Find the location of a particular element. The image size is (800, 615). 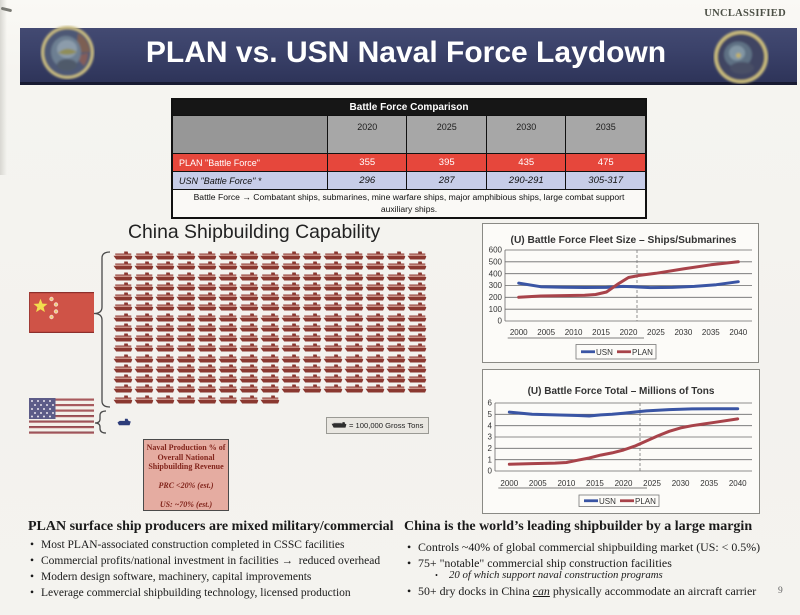

svg-text: 400 is located at coordinates (496, 273).